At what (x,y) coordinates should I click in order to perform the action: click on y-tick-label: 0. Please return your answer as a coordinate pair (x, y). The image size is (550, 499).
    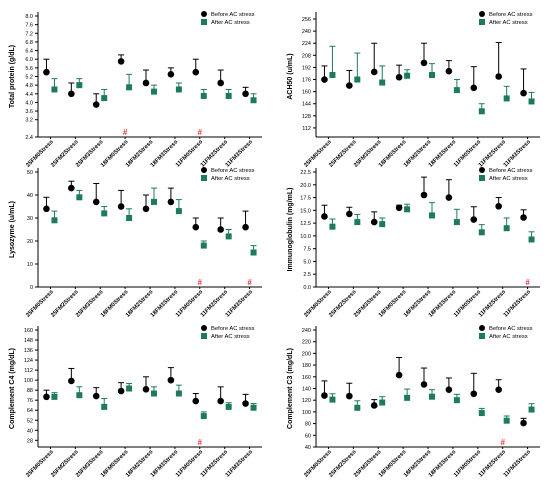
    Looking at the image, I should click on (31, 288).